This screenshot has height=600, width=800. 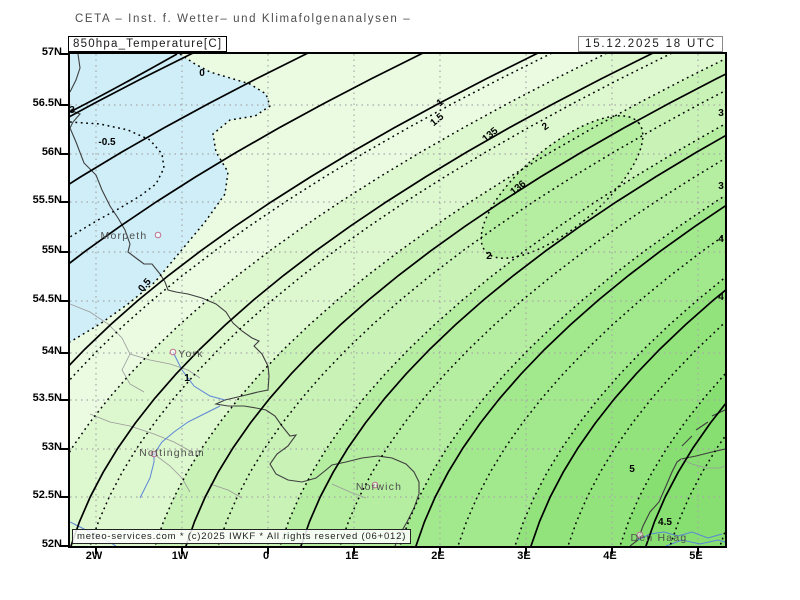 I want to click on warm-pocket-contour, so click(x=562, y=187).